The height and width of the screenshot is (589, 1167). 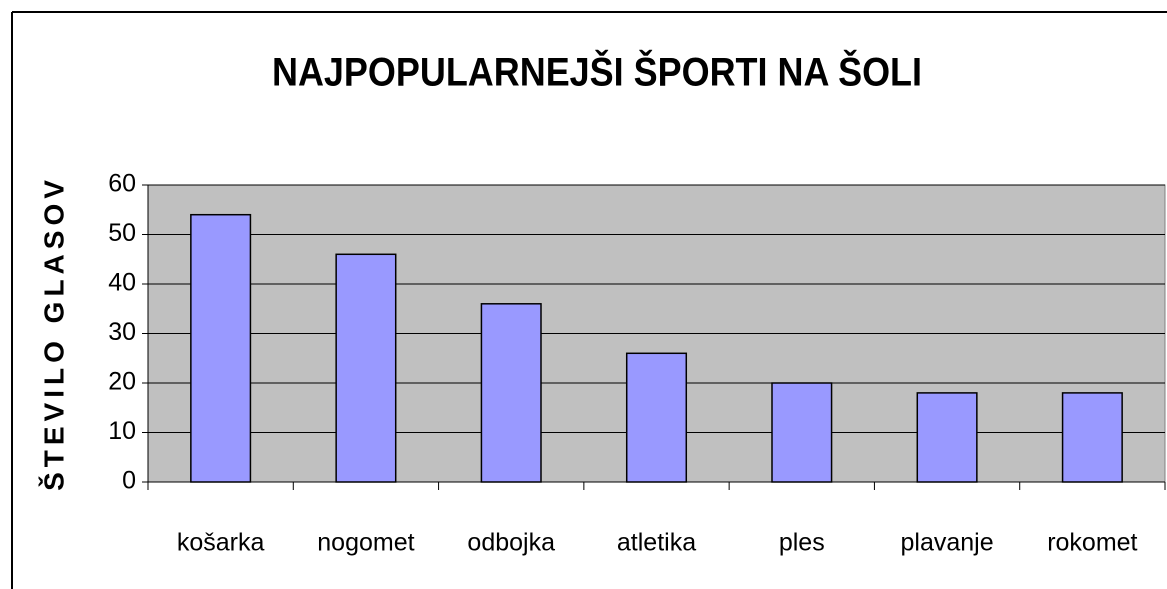 What do you see at coordinates (221, 543) in the screenshot?
I see `x-tick-label: košarka` at bounding box center [221, 543].